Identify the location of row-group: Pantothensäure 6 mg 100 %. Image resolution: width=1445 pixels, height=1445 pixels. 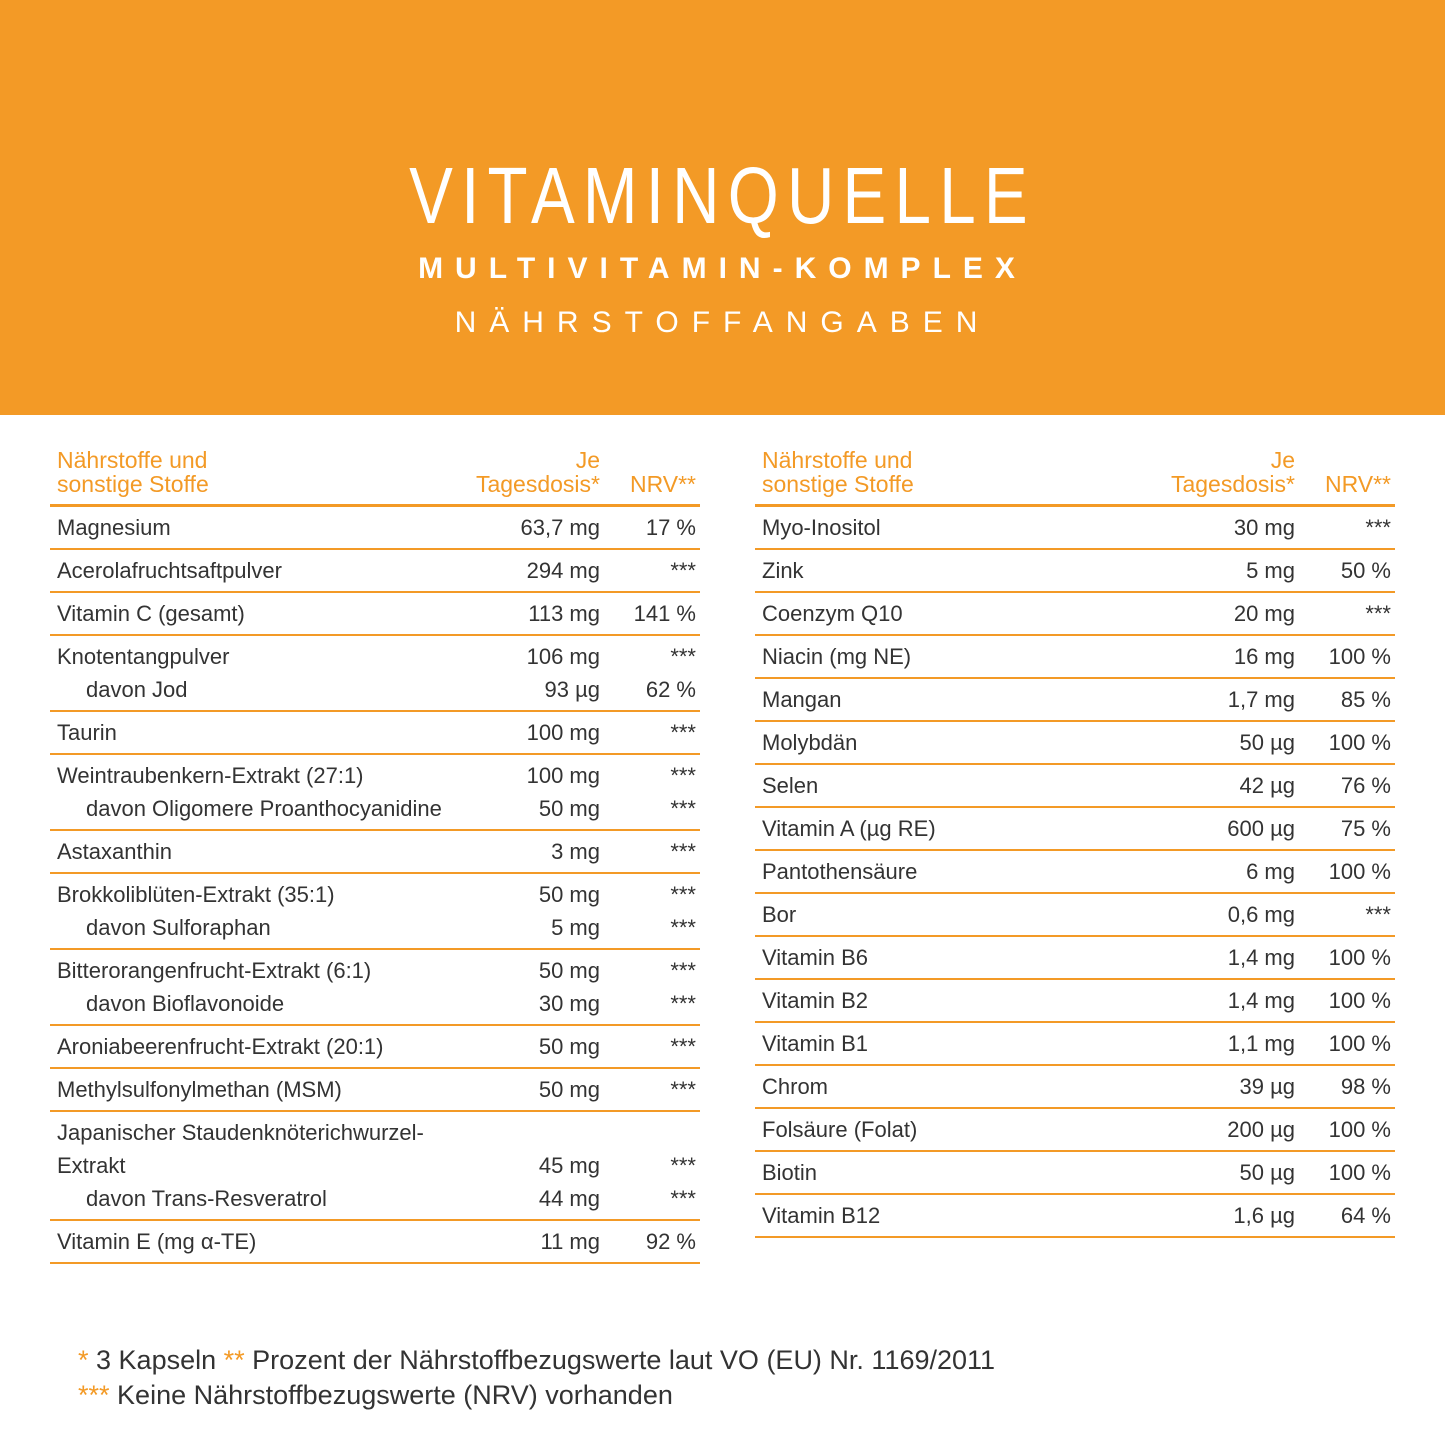
(1075, 872).